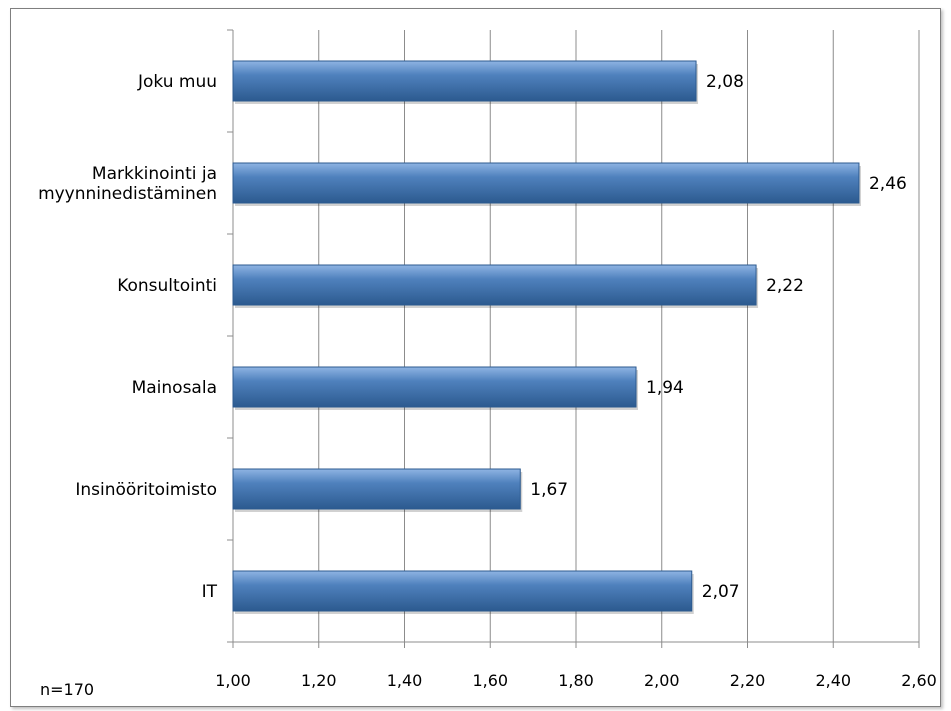  What do you see at coordinates (174, 388) in the screenshot?
I see `category-label: Mainosala` at bounding box center [174, 388].